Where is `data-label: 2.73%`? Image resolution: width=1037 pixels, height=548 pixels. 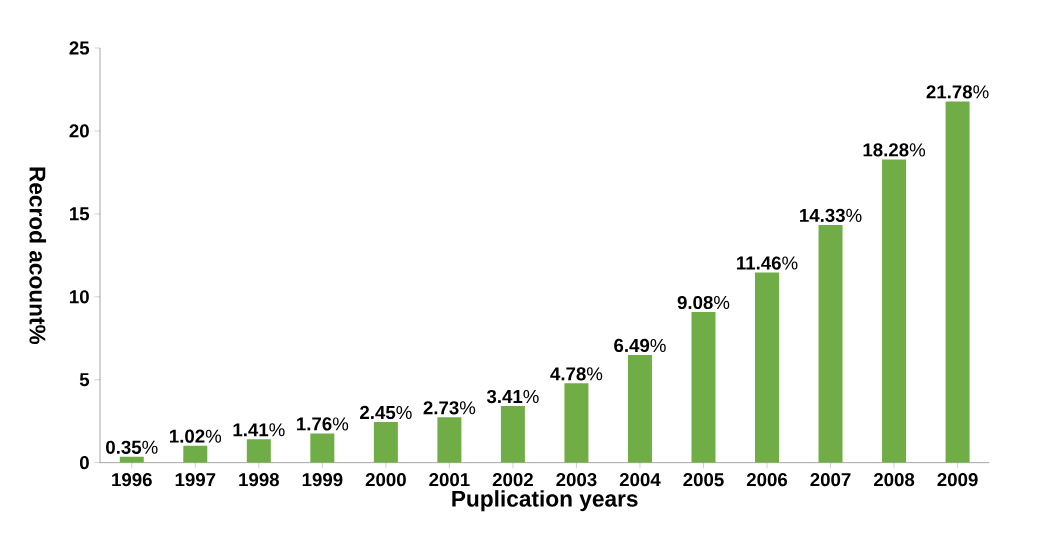 data-label: 2.73% is located at coordinates (449, 408).